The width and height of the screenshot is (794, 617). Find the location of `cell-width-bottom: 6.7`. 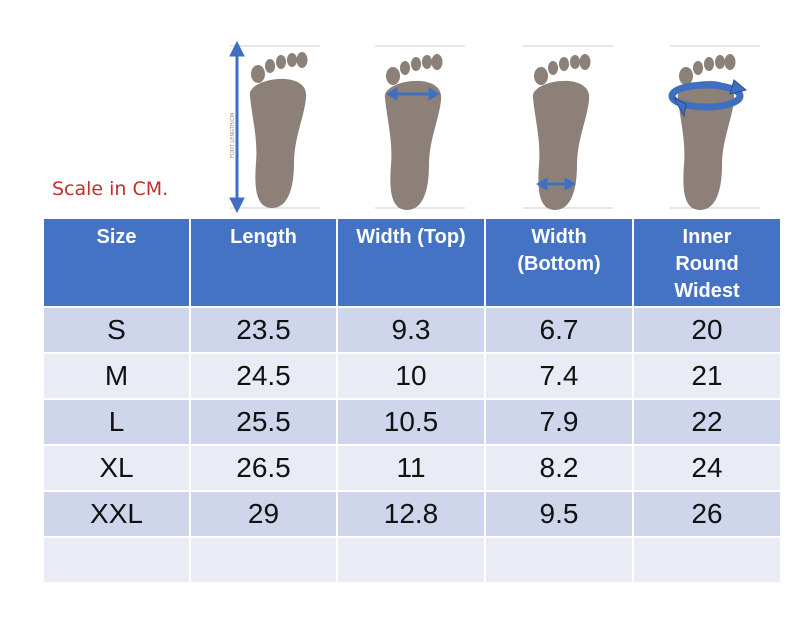

cell-width-bottom: 6.7 is located at coordinates (559, 330).